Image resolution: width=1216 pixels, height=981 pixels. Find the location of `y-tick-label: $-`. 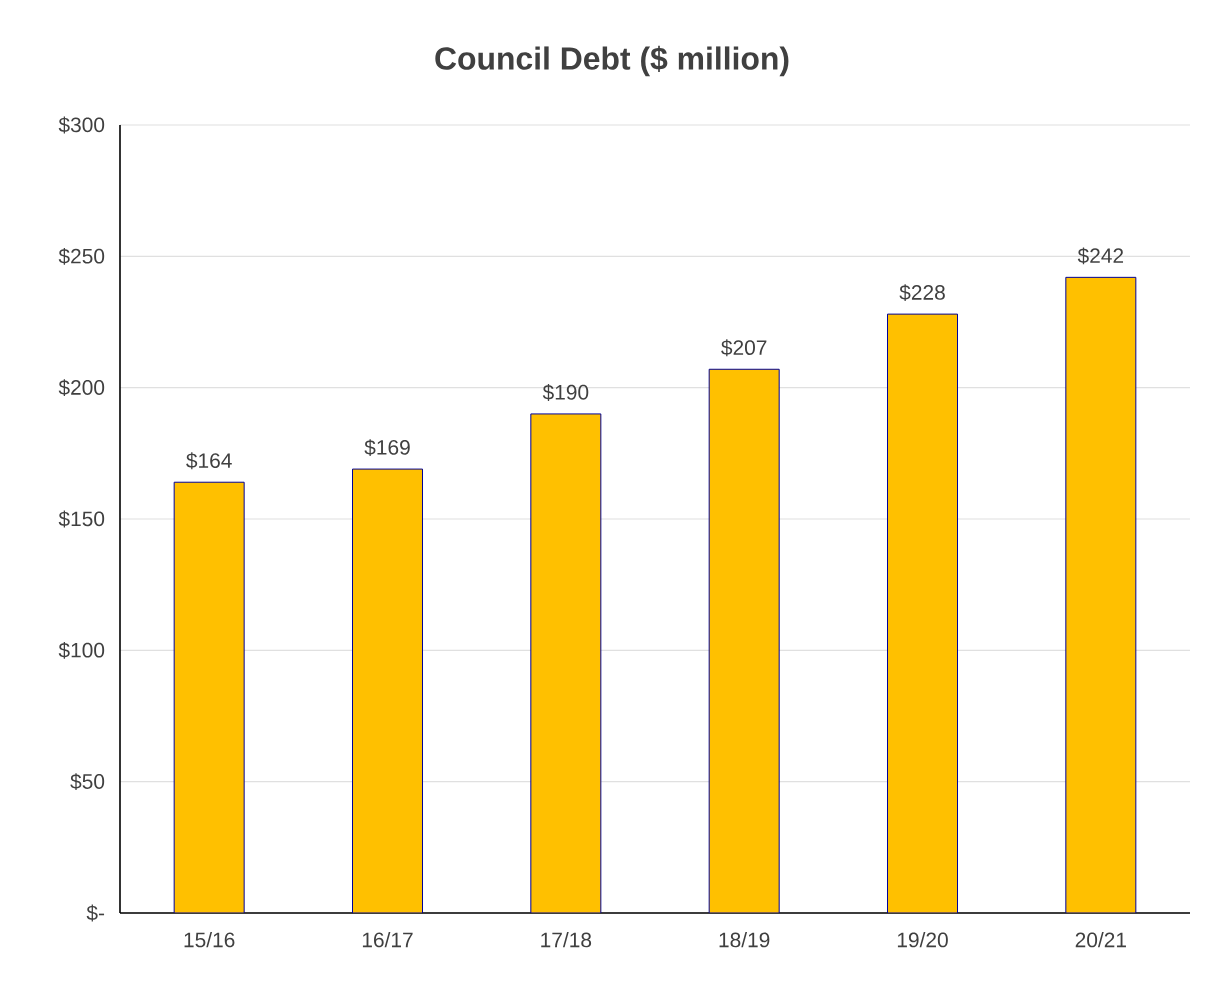

y-tick-label: $- is located at coordinates (95, 913).